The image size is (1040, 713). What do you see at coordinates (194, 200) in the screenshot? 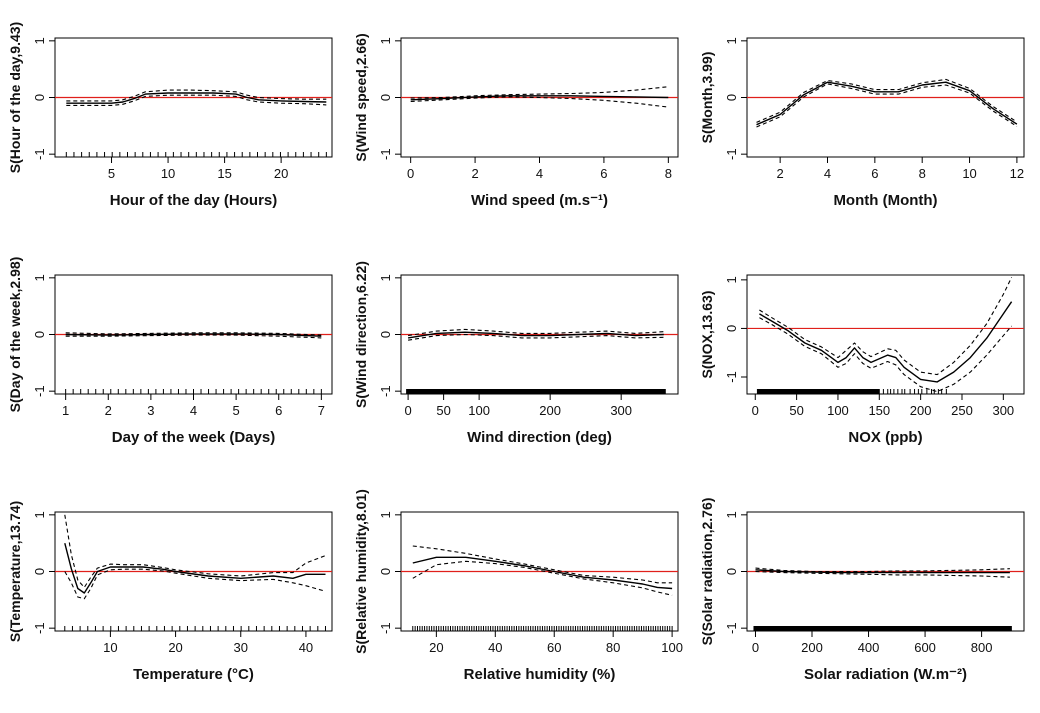
I see `x-axis-label: Hour of the day (Hours)` at bounding box center [194, 200].